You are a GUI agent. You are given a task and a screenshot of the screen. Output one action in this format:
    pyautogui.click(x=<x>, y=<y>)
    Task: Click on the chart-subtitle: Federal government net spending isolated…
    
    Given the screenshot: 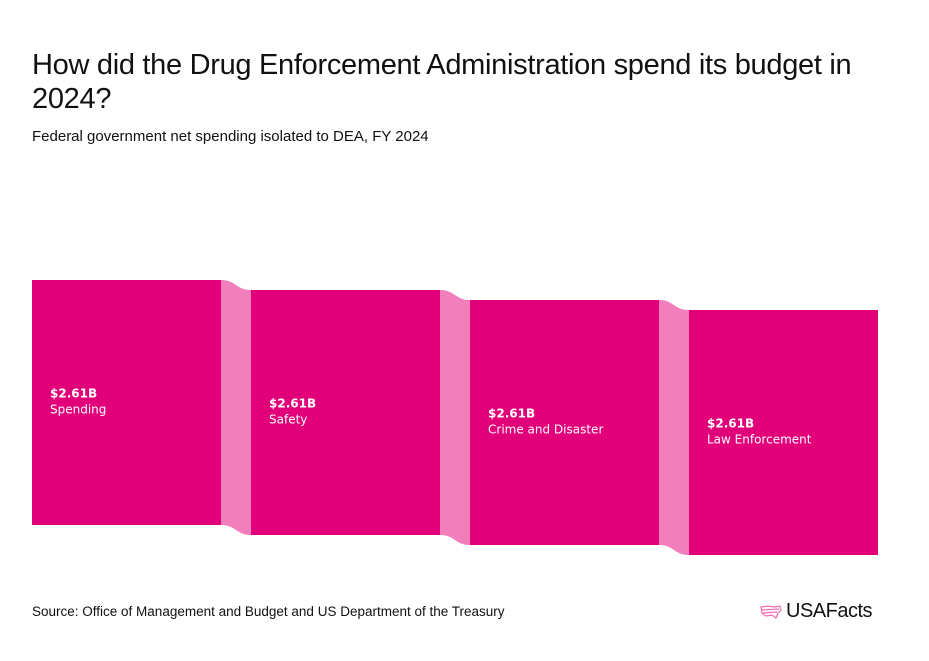 What is the action you would take?
    pyautogui.click(x=230, y=136)
    